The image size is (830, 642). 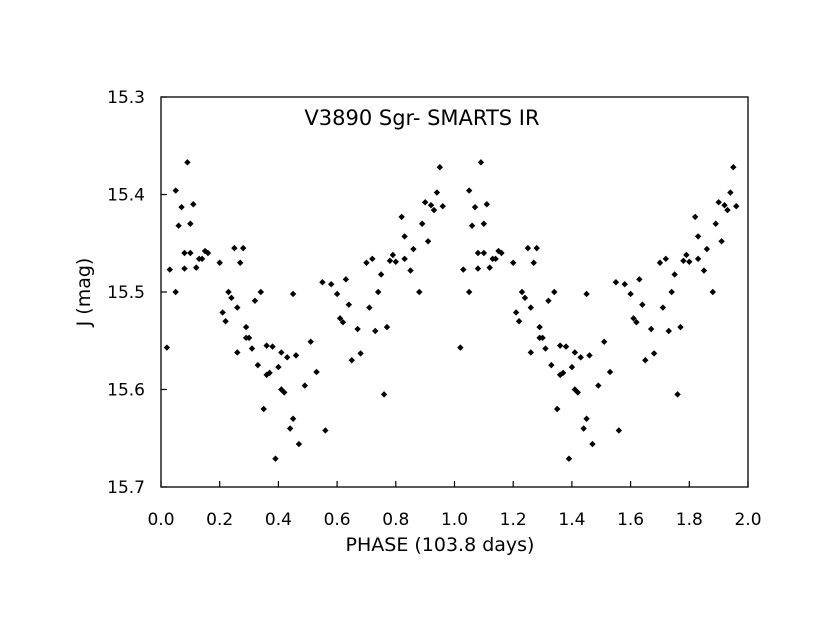 What do you see at coordinates (689, 520) in the screenshot?
I see `x-tick-label: 1.8` at bounding box center [689, 520].